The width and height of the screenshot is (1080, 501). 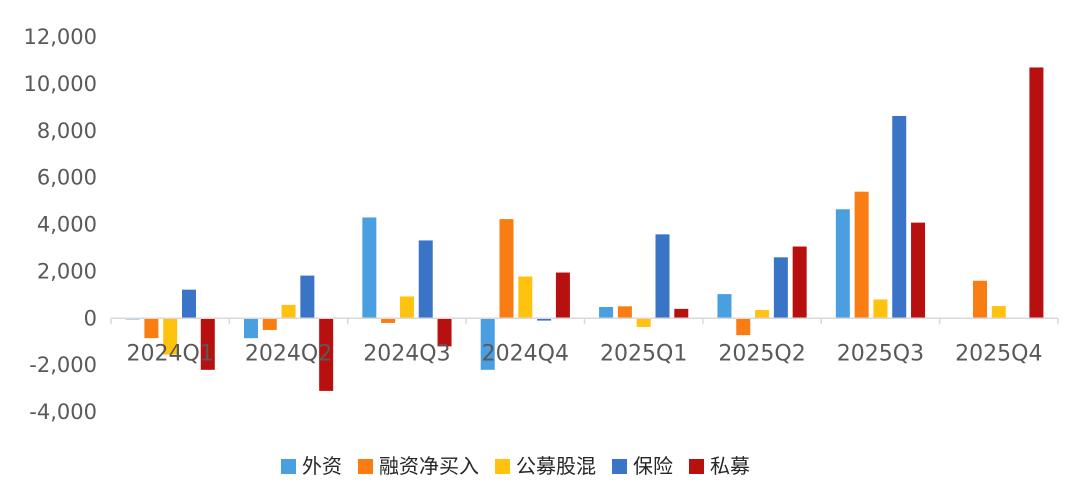 What do you see at coordinates (288, 353) in the screenshot?
I see `x-tick-label: 2024Q2` at bounding box center [288, 353].